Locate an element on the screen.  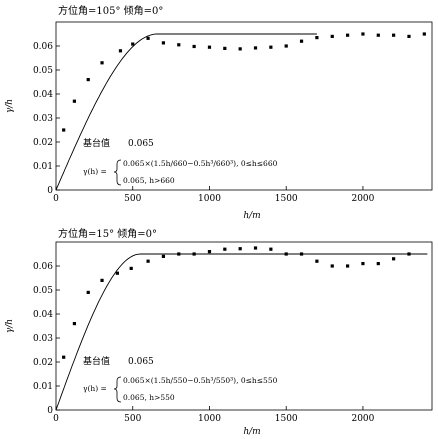
panel-2-y-tick-label: 0.02 is located at coordinates (43, 363).